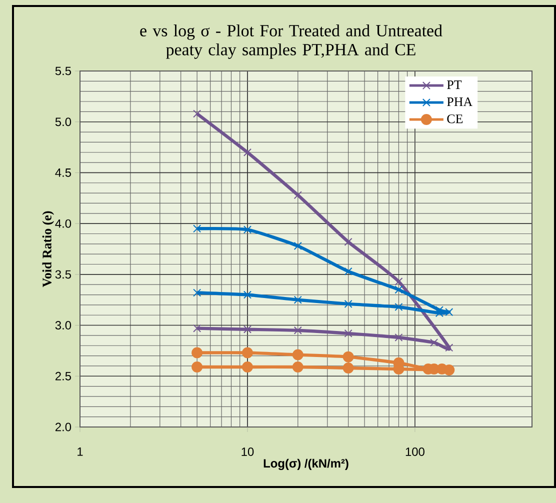  What do you see at coordinates (63, 325) in the screenshot?
I see `y-tick-label: 3.0` at bounding box center [63, 325].